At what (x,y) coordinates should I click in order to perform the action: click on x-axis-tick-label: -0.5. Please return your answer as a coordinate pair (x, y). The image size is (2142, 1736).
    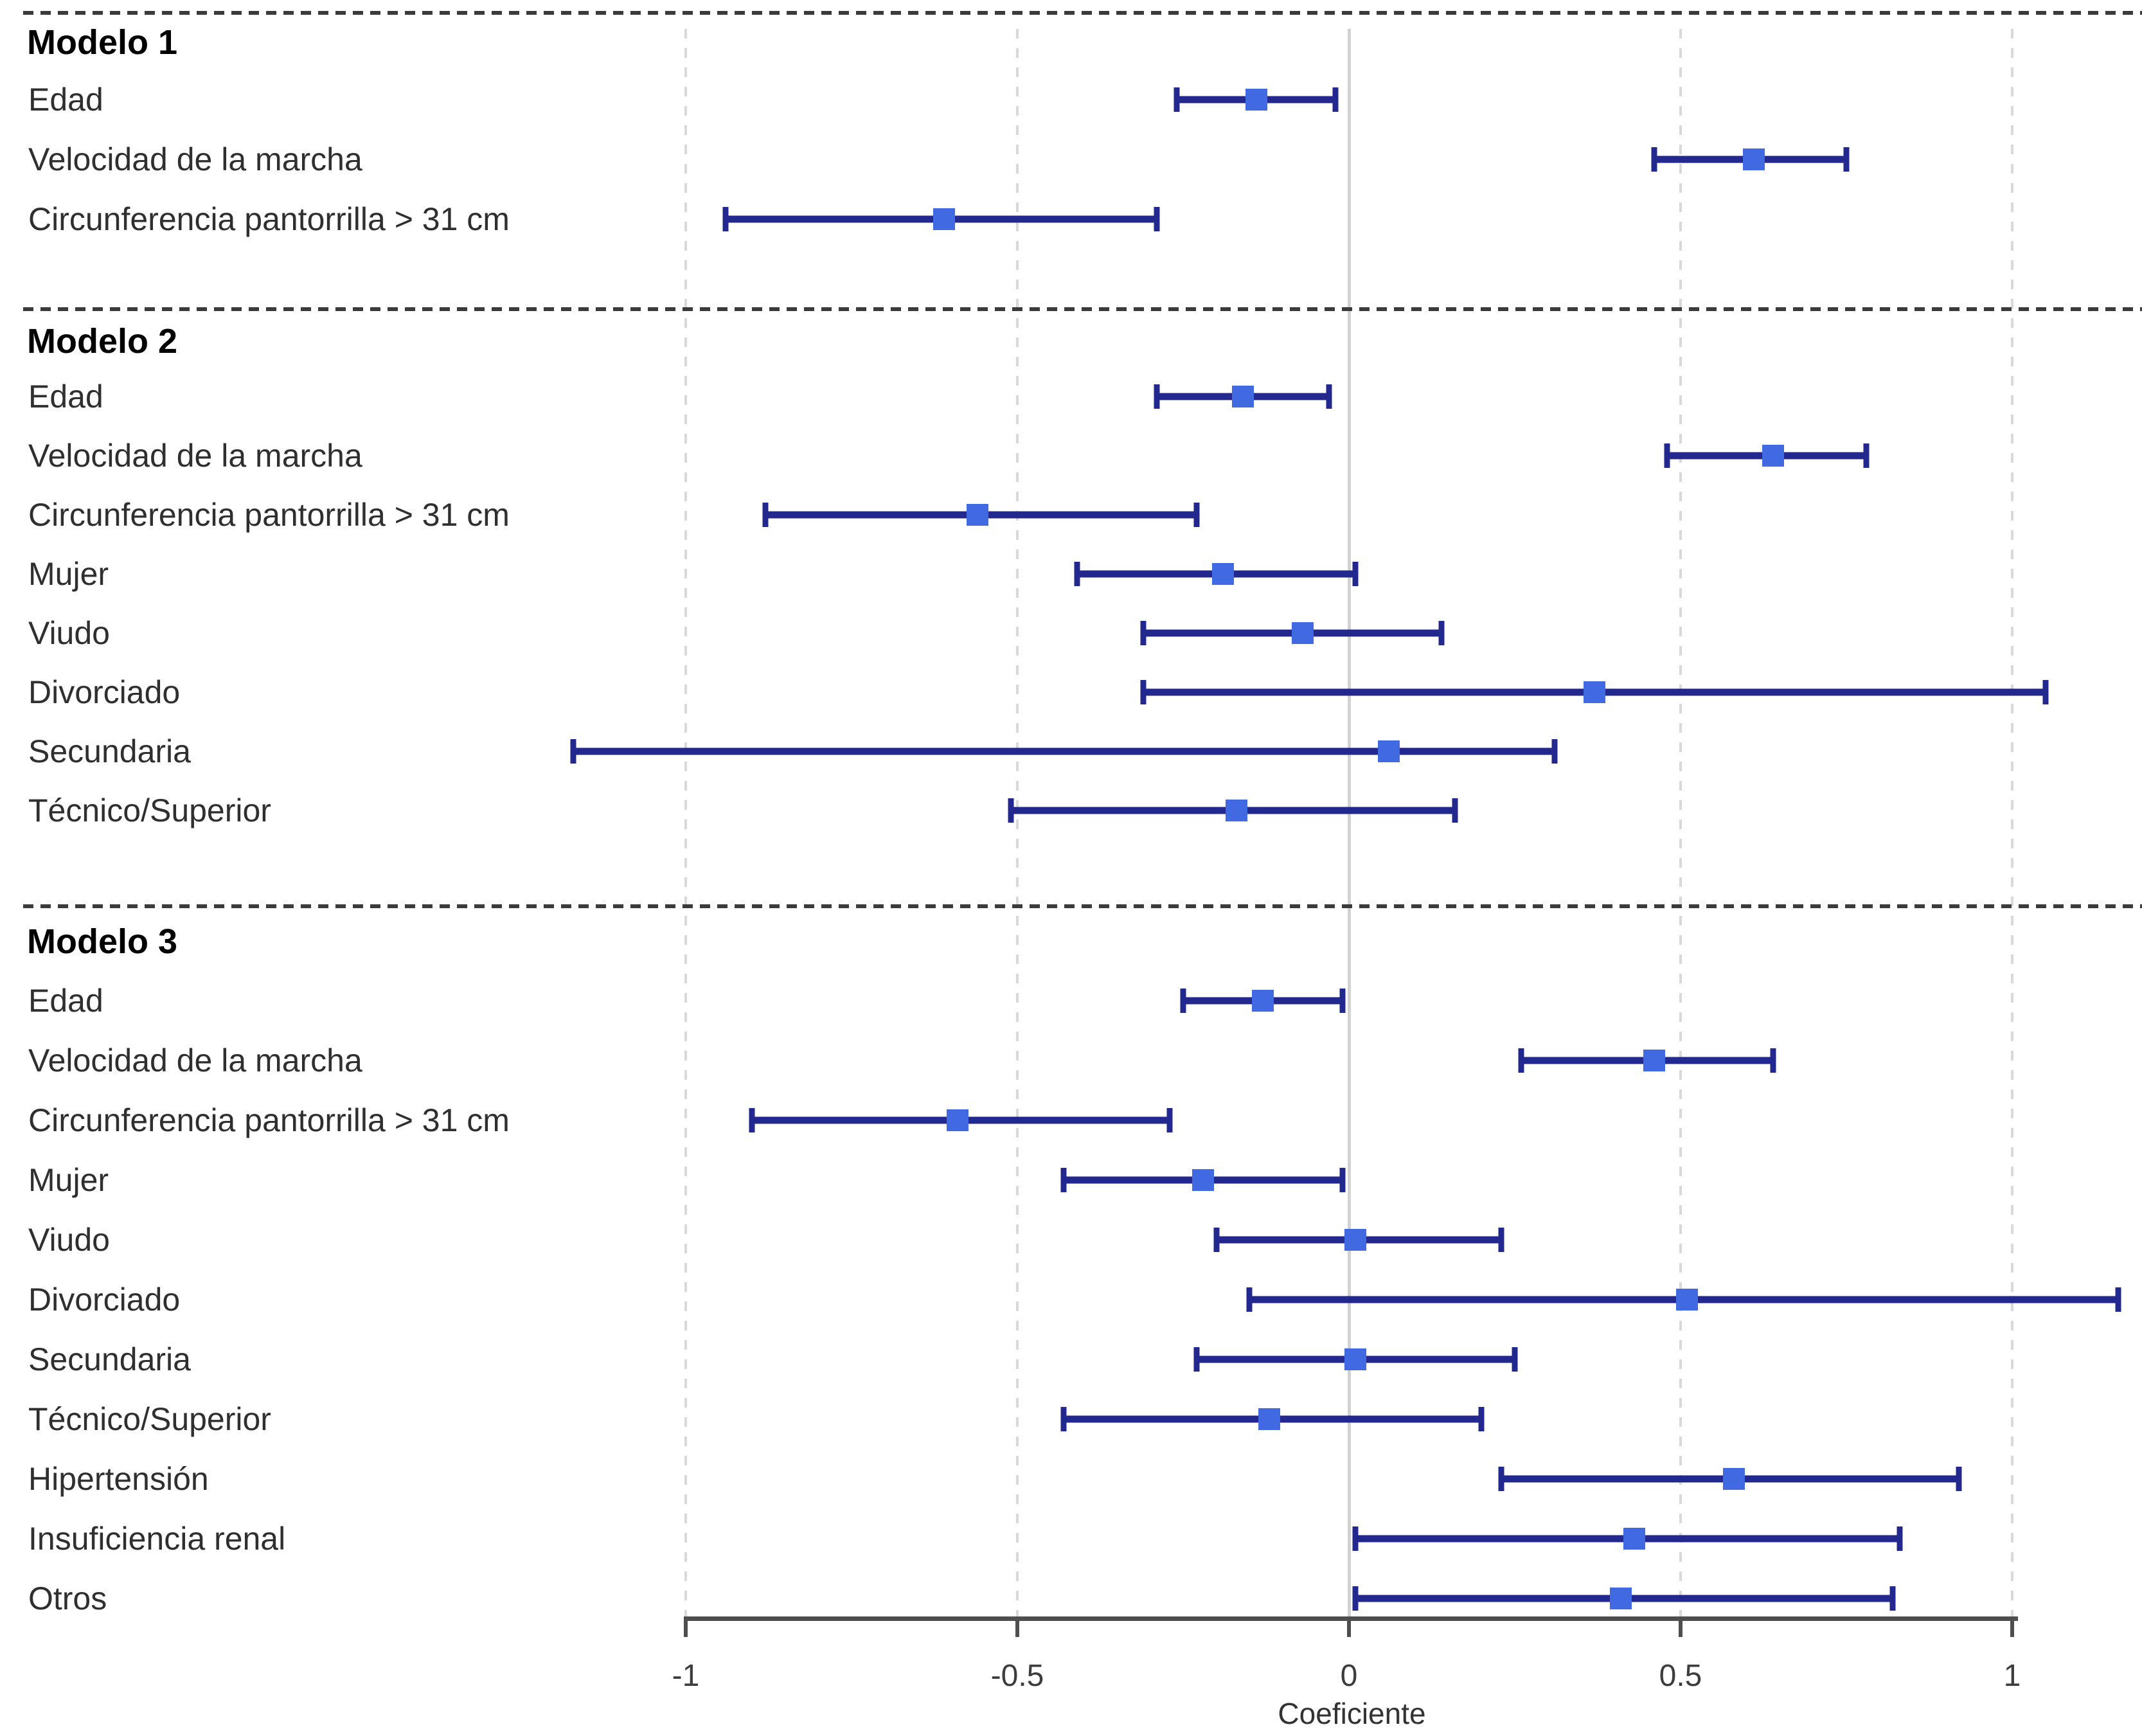
    Looking at the image, I should click on (1017, 1676).